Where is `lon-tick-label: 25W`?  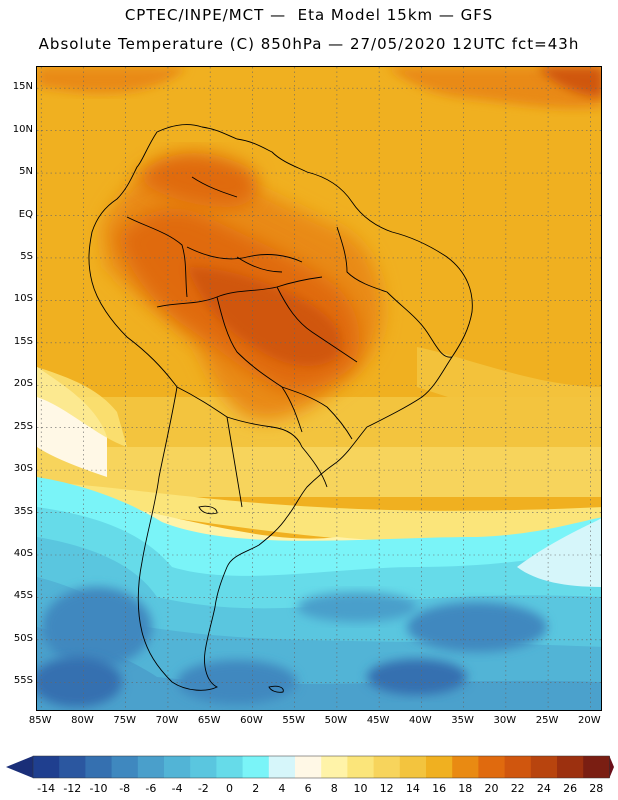
lon-tick-label: 25W is located at coordinates (547, 720).